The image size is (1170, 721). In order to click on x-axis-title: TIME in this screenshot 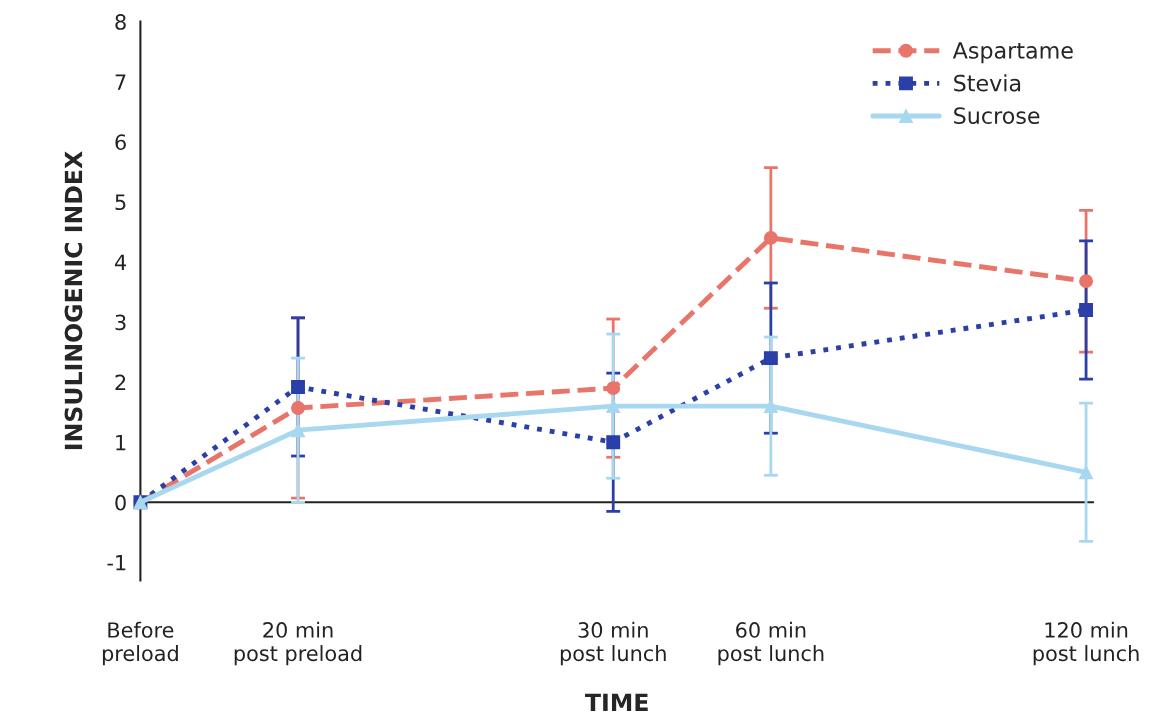, I will do `click(616, 702)`.